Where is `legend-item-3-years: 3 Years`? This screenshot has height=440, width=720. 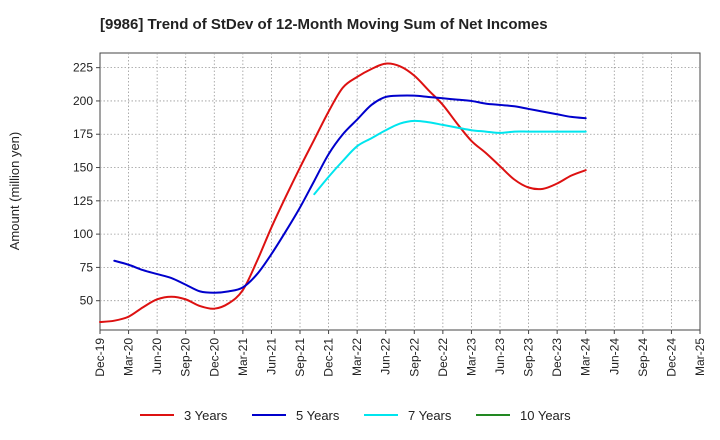 legend-item-3-years: 3 Years is located at coordinates (184, 415).